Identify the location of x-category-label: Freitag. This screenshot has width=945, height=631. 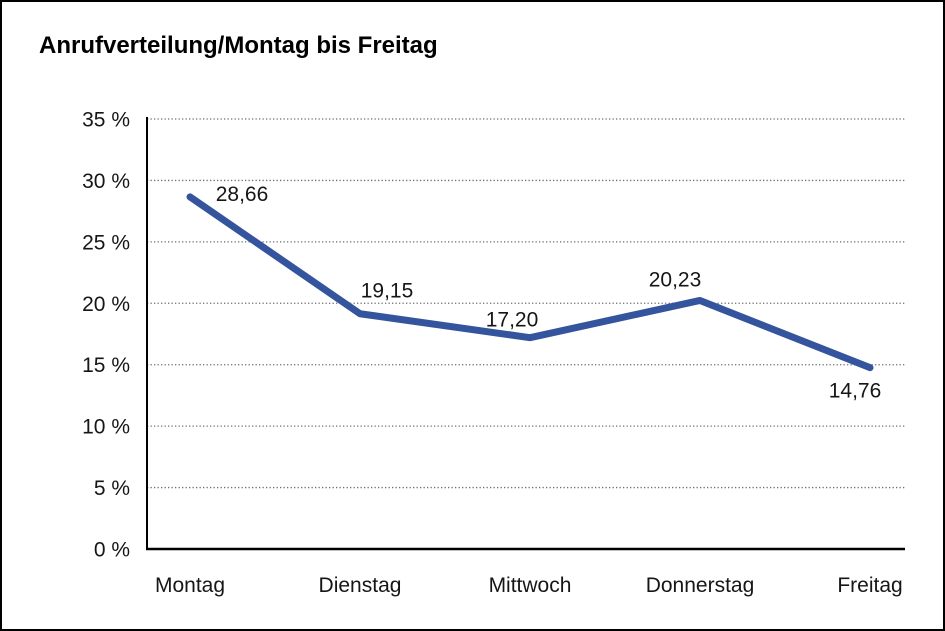
(869, 585).